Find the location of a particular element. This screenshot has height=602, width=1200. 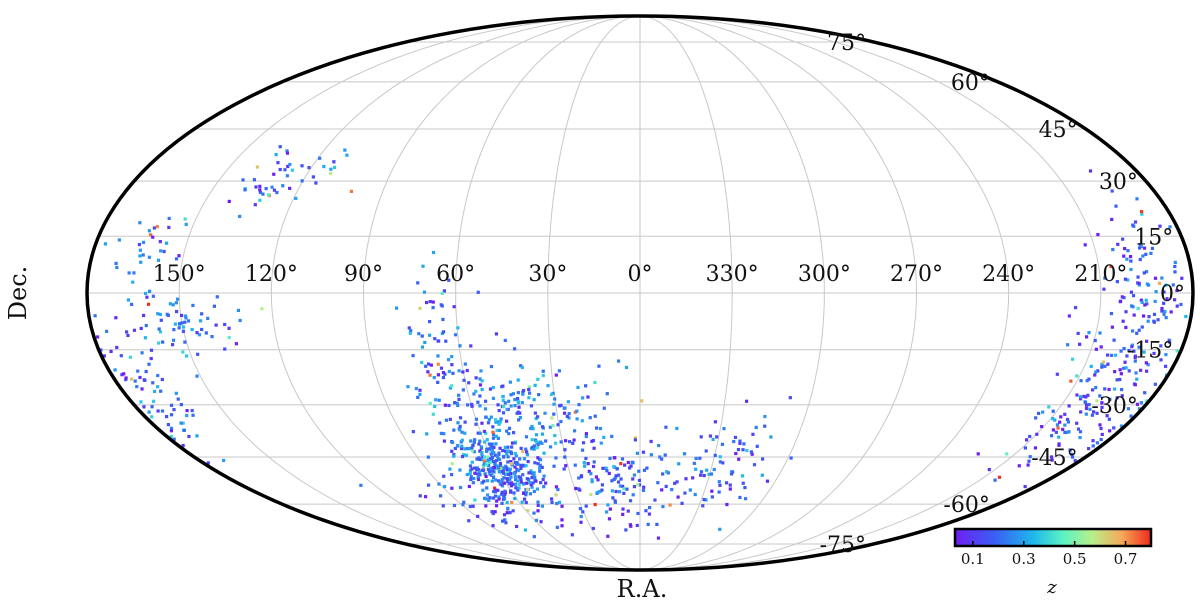

colorbar-ticks: 0.1 0.3 0.5 0.7 is located at coordinates (1049, 554).